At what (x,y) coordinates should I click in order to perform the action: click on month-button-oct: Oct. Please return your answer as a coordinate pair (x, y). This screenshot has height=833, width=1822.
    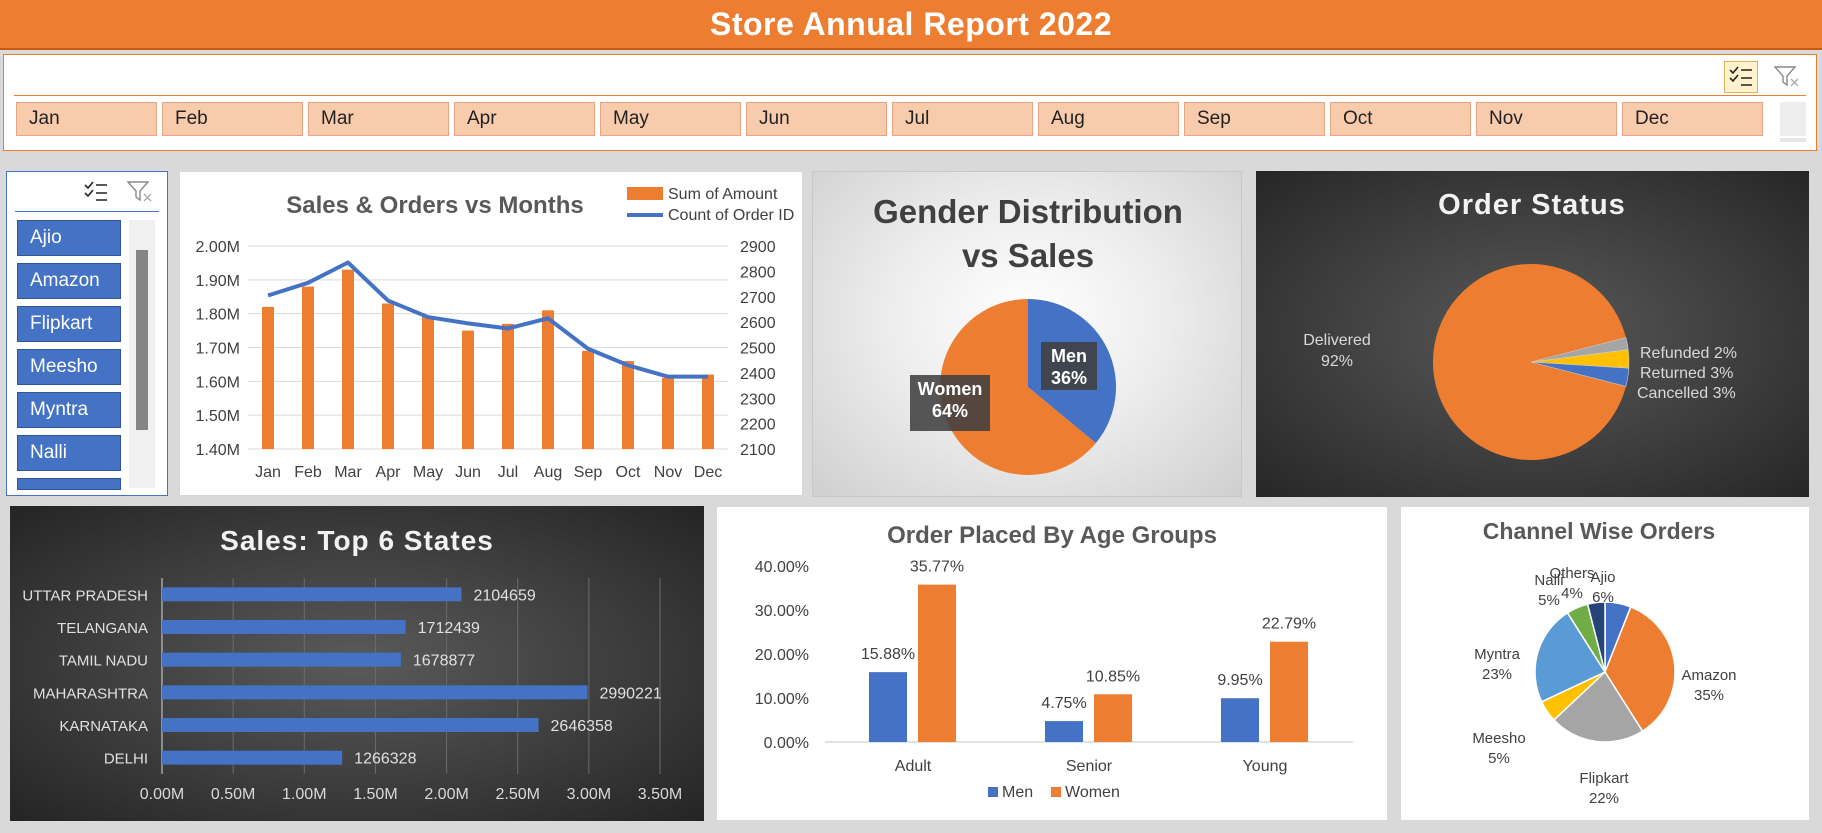
    Looking at the image, I should click on (1400, 119).